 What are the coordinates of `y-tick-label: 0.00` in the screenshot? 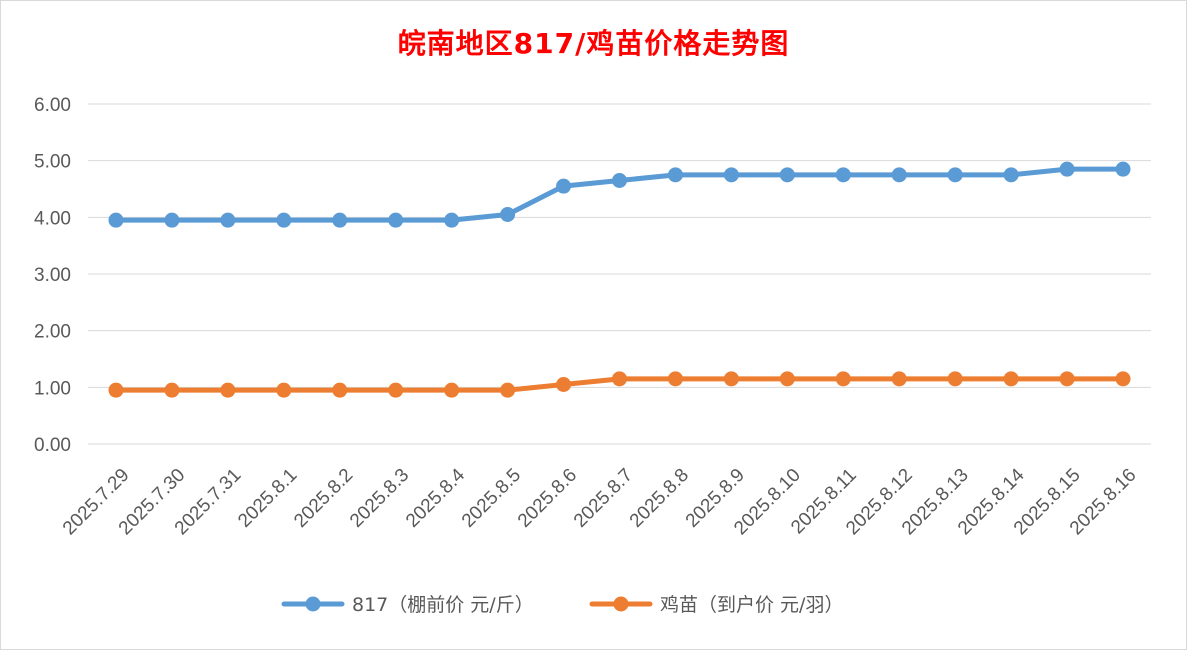 It's located at (52, 445).